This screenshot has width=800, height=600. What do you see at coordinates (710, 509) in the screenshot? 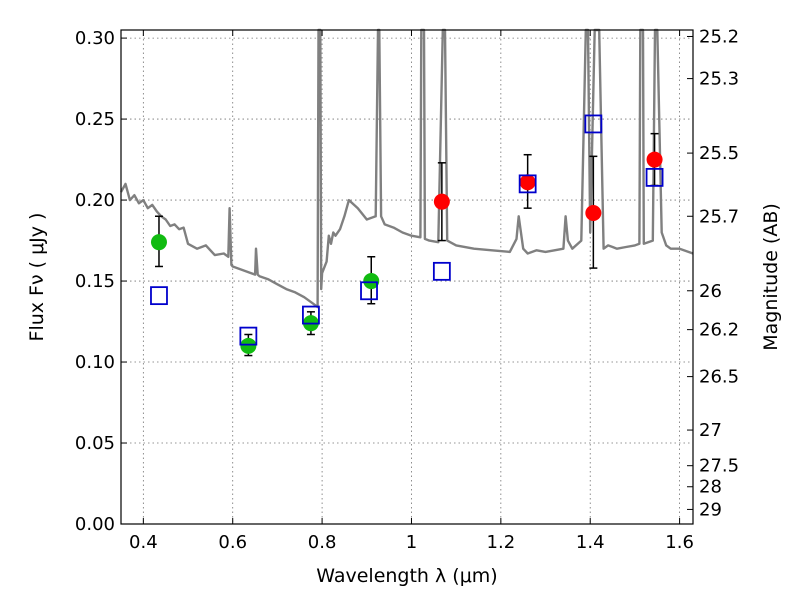
I see `y2-tick-label: 29` at bounding box center [710, 509].